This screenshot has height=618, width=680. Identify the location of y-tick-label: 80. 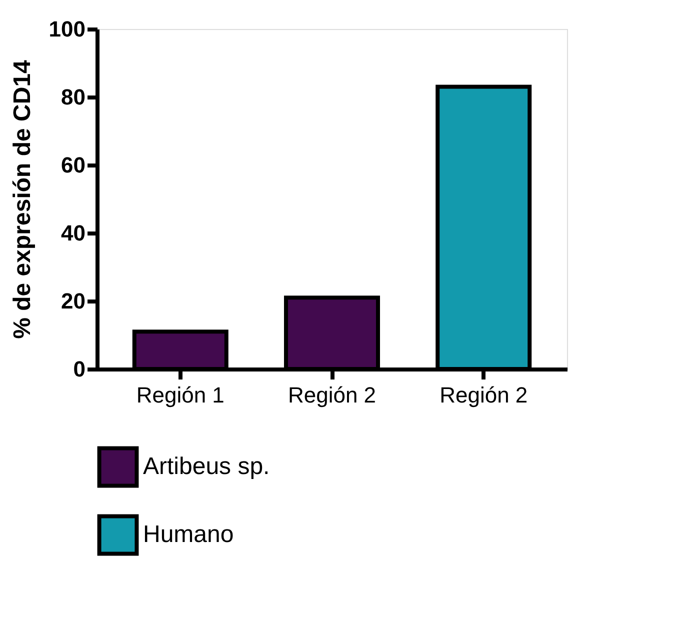
(73, 97).